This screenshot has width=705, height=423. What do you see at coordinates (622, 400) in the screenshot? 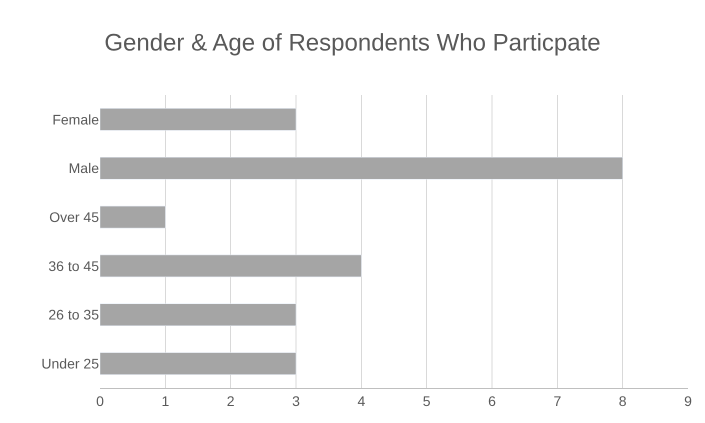
I see `x-tick-label: 8` at bounding box center [622, 400].